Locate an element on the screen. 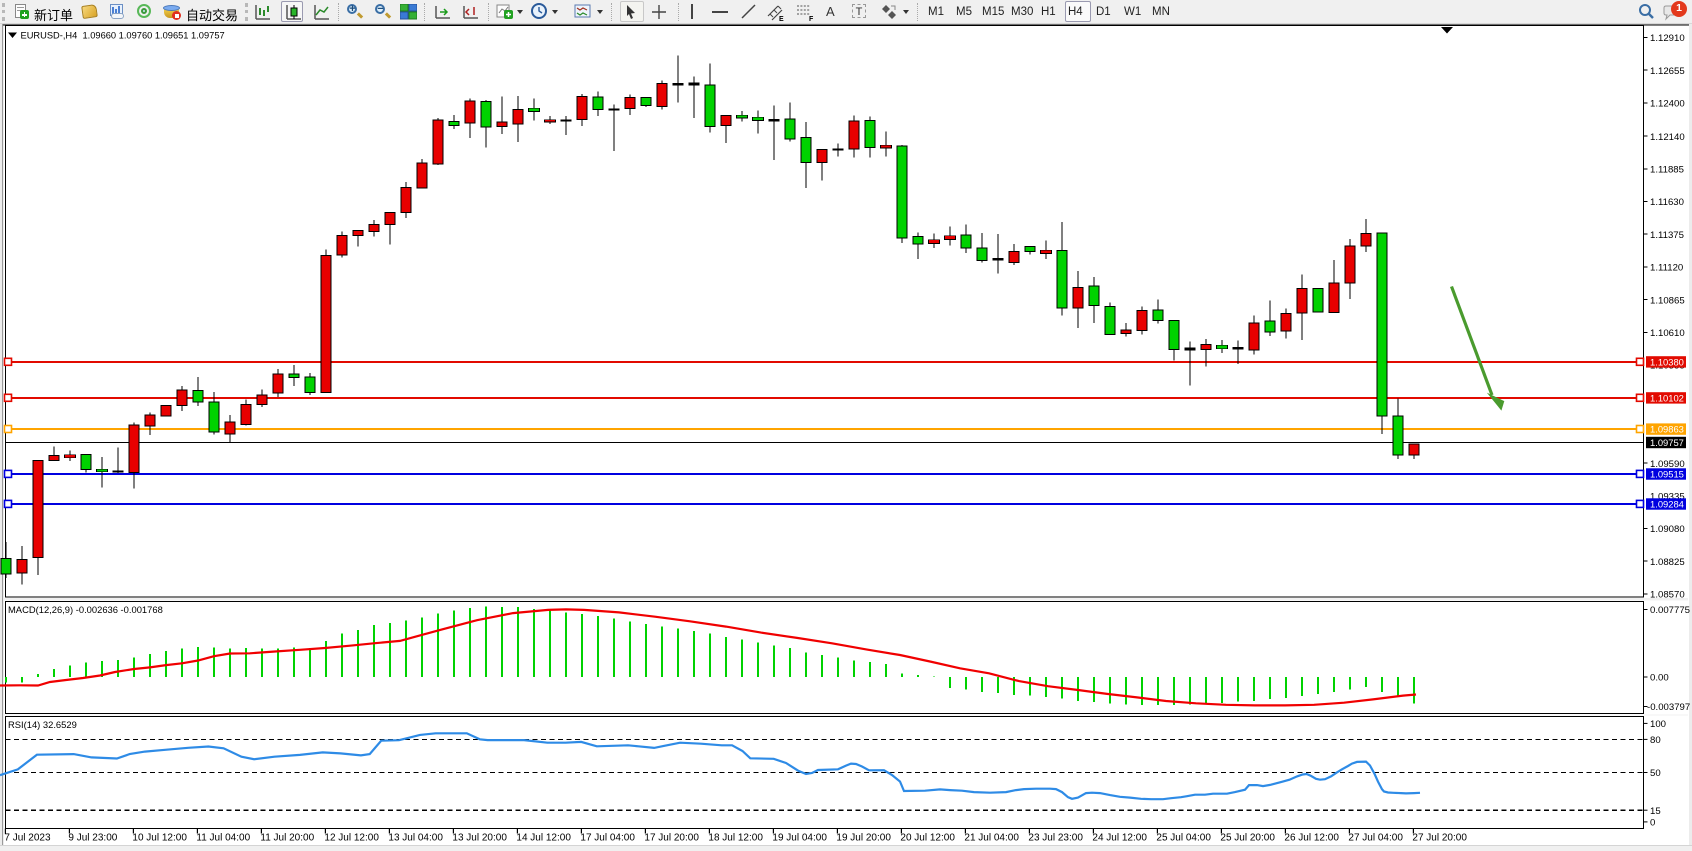  svg-text: 1.08570 is located at coordinates (1667, 595).